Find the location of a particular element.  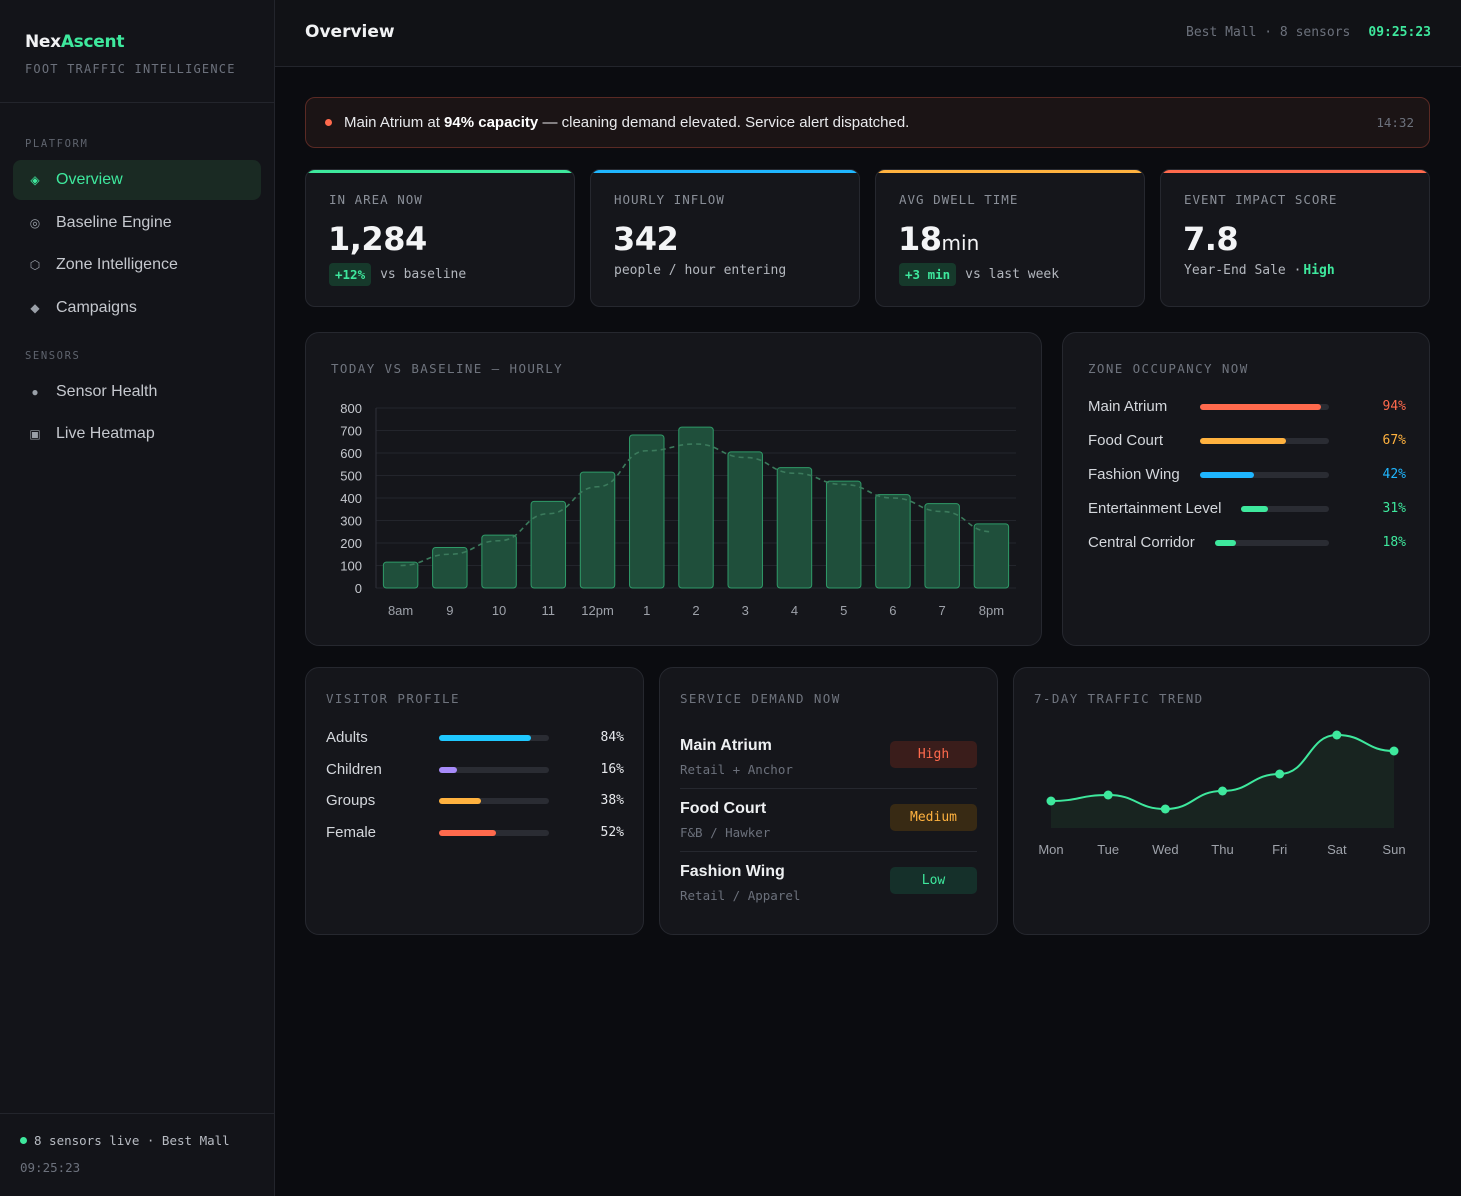

visitor-profile-row: Groups 38% is located at coordinates (475, 801).